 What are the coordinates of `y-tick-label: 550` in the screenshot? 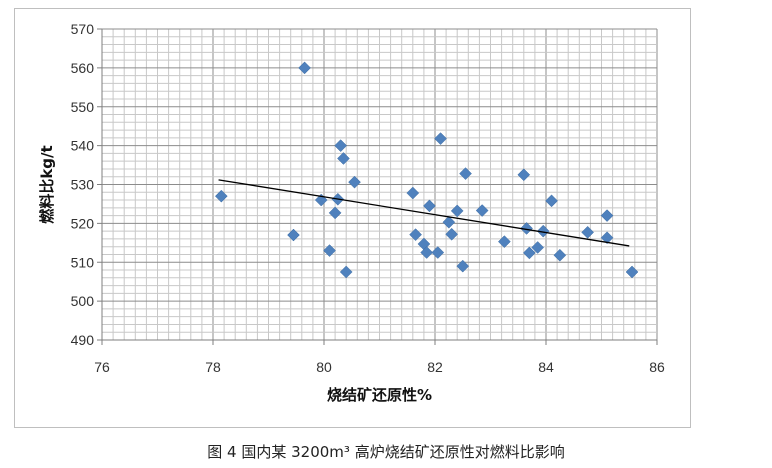 It's located at (83, 107).